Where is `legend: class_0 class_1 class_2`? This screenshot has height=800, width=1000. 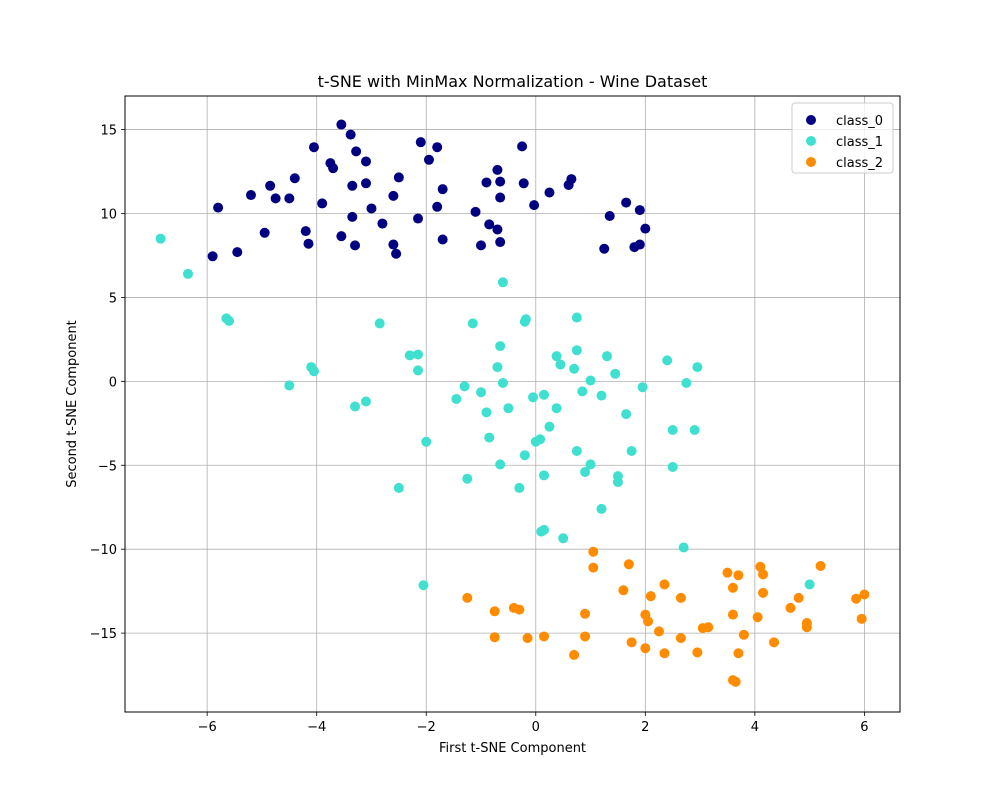 legend: class_0 class_1 class_2 is located at coordinates (842, 138).